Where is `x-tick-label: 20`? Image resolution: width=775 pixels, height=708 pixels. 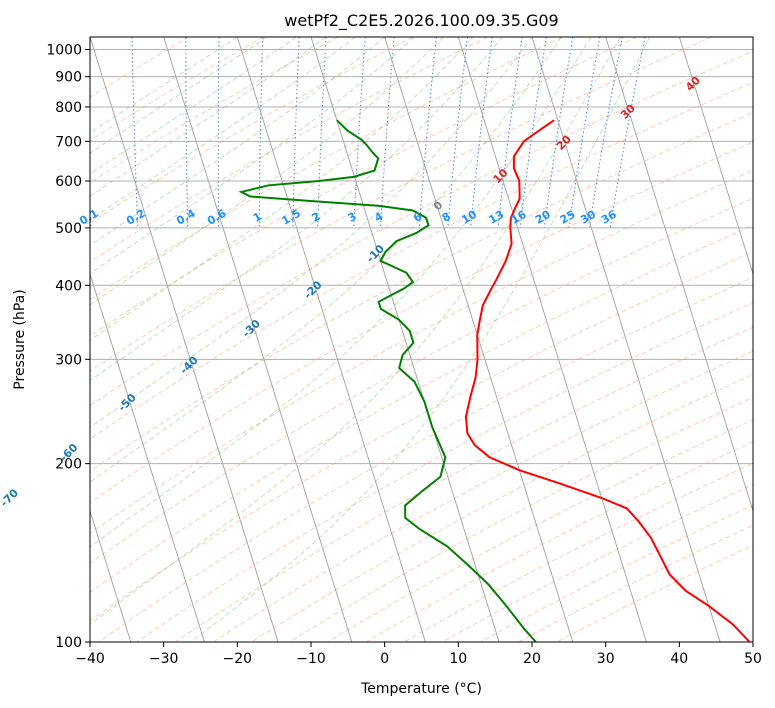
x-tick-label: 20 is located at coordinates (532, 659).